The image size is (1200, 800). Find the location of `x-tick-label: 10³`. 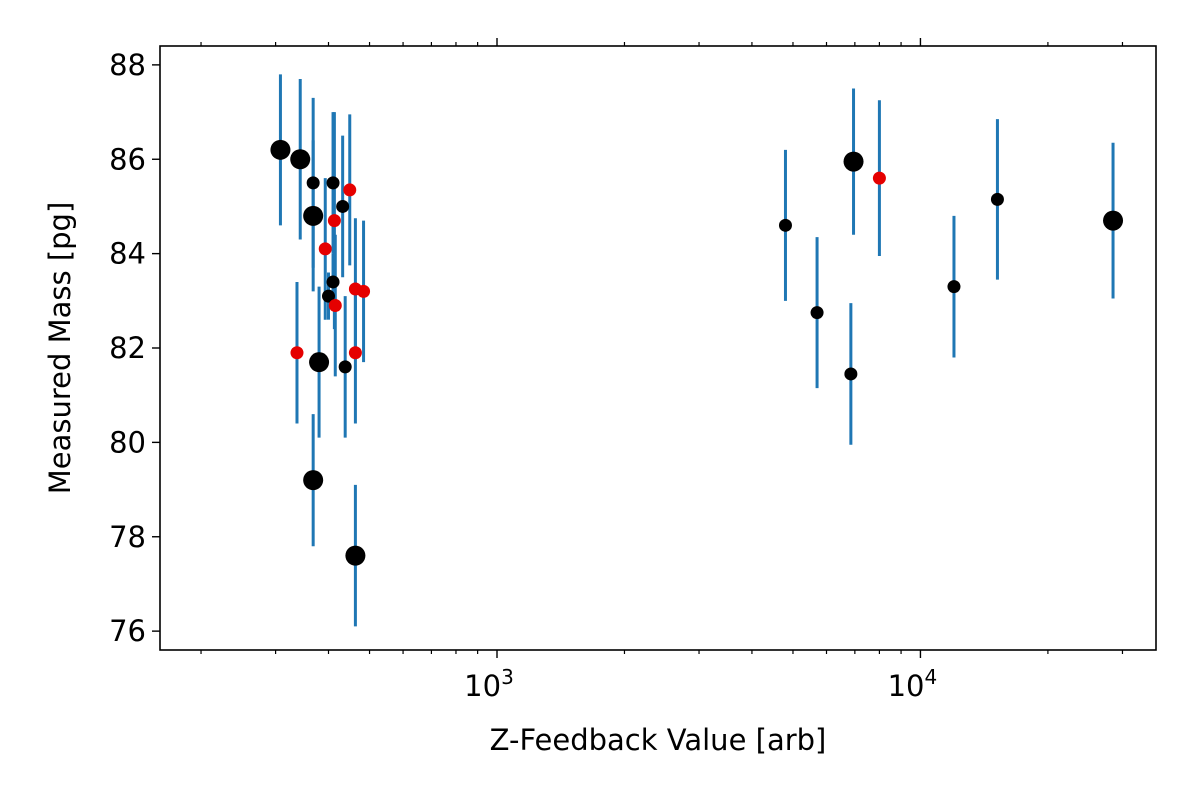

x-tick-label: 10³ is located at coordinates (489, 684).